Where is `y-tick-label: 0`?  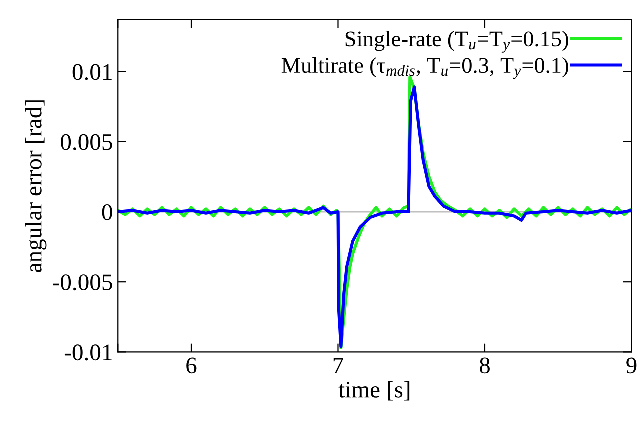 y-tick-label: 0 is located at coordinates (107, 212).